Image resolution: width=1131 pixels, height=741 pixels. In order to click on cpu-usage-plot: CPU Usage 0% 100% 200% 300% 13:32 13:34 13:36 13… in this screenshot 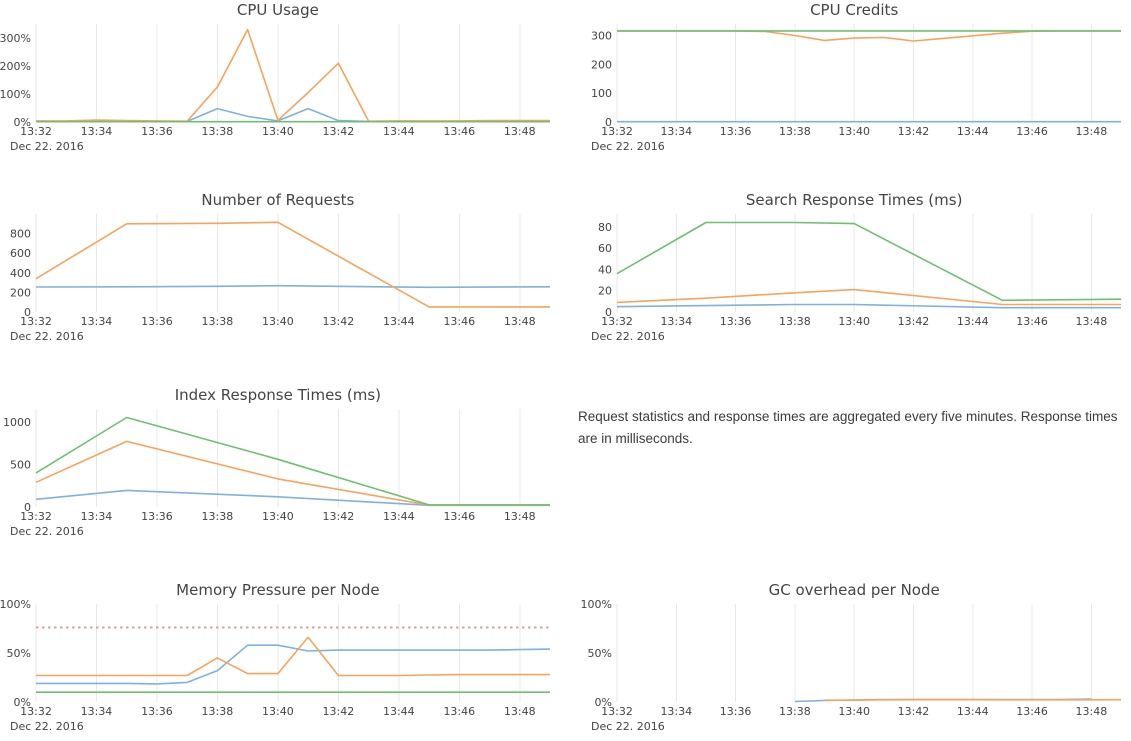, I will do `click(275, 77)`.